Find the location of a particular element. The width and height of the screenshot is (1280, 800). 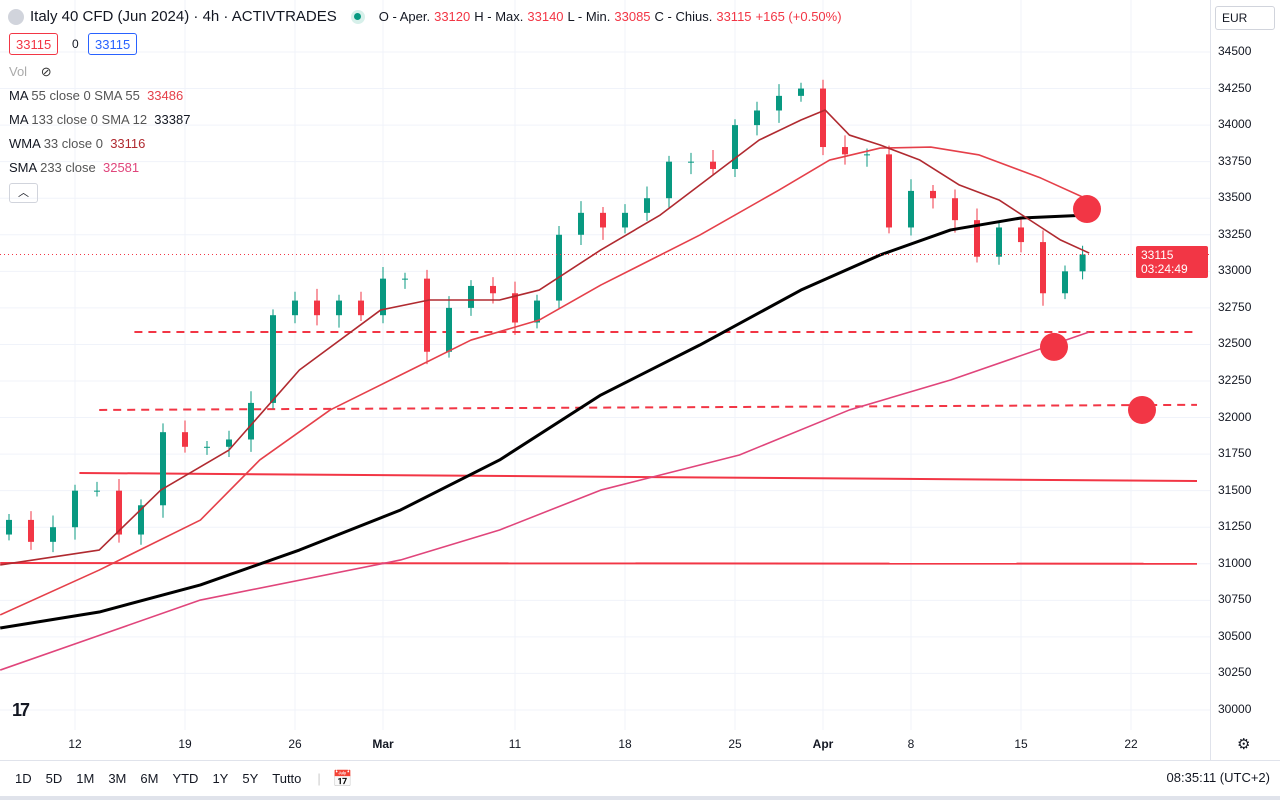

eye-hidden-icon: ⊘ is located at coordinates (46, 71).